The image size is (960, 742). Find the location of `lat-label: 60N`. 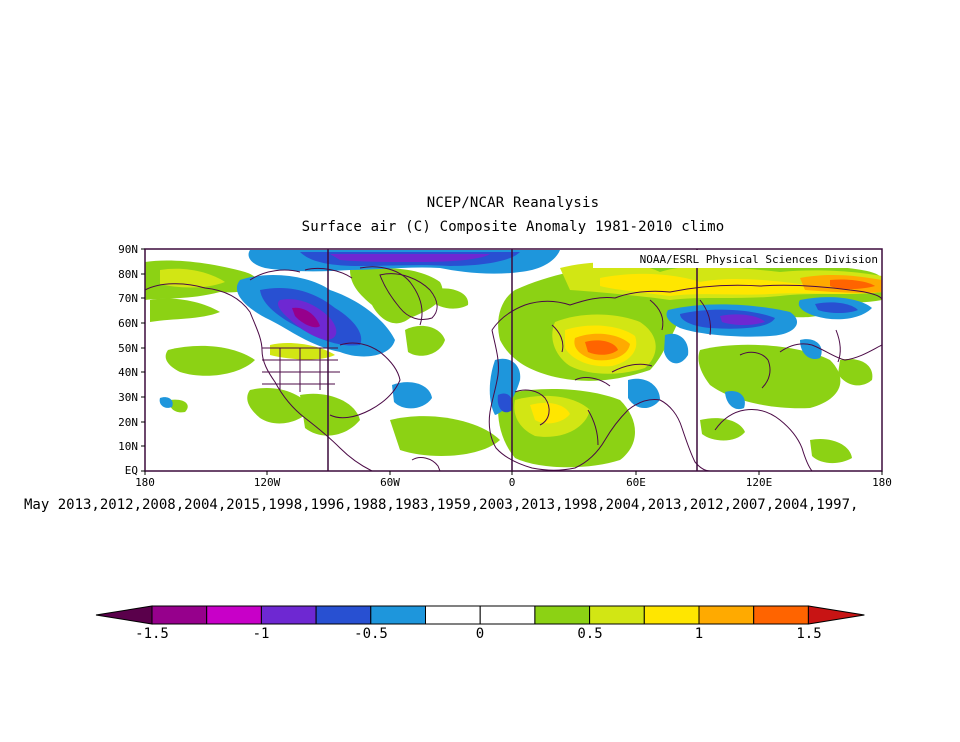

lat-label: 60N is located at coordinates (128, 323).